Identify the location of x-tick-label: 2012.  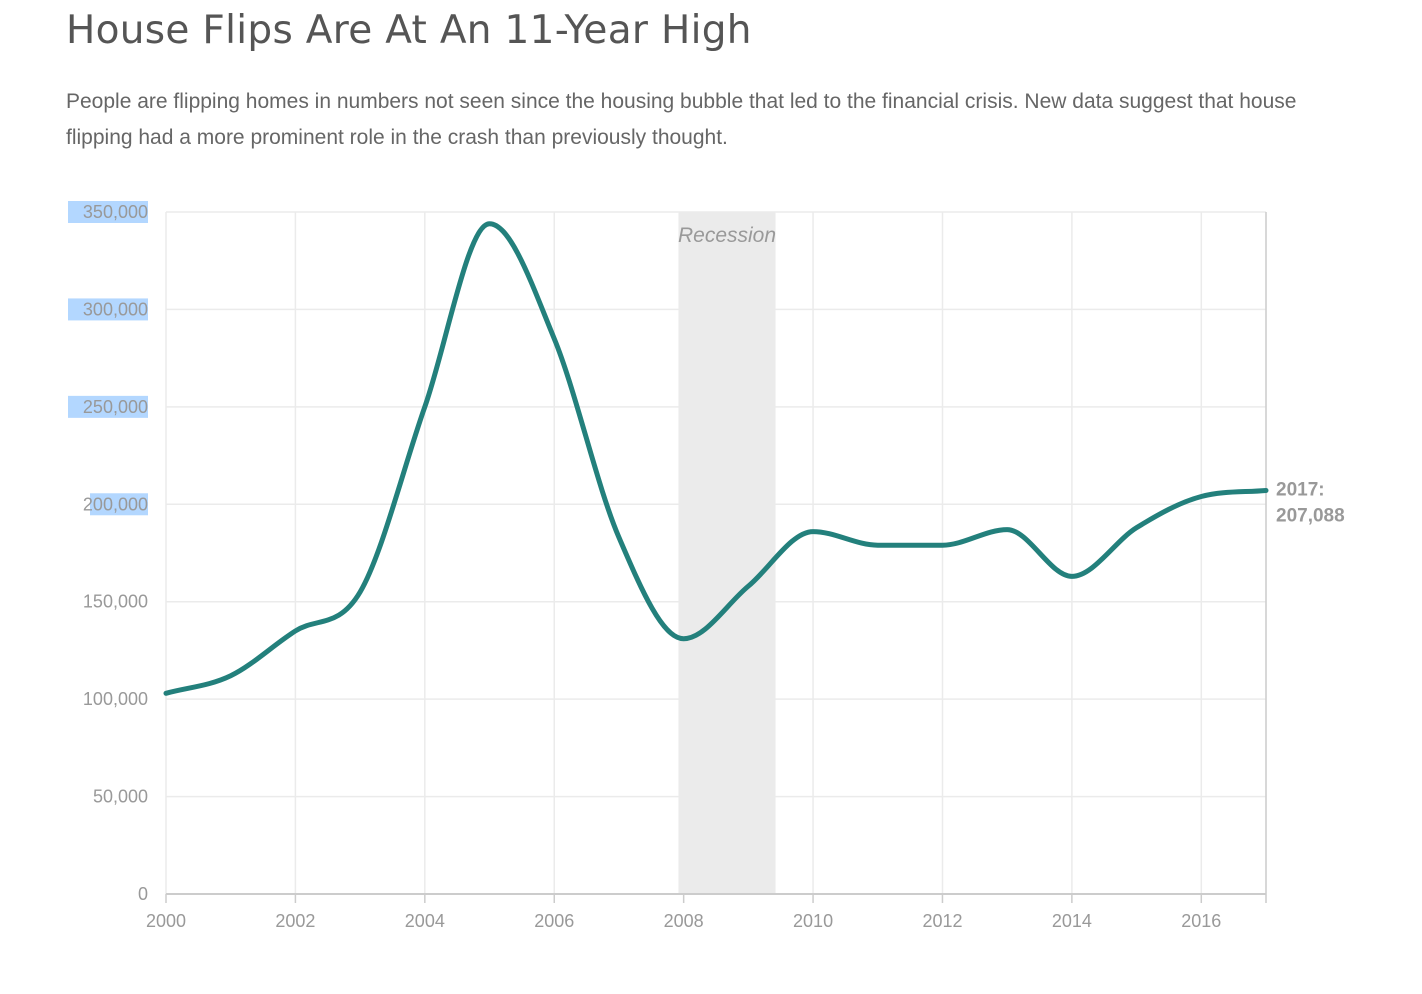
(942, 921).